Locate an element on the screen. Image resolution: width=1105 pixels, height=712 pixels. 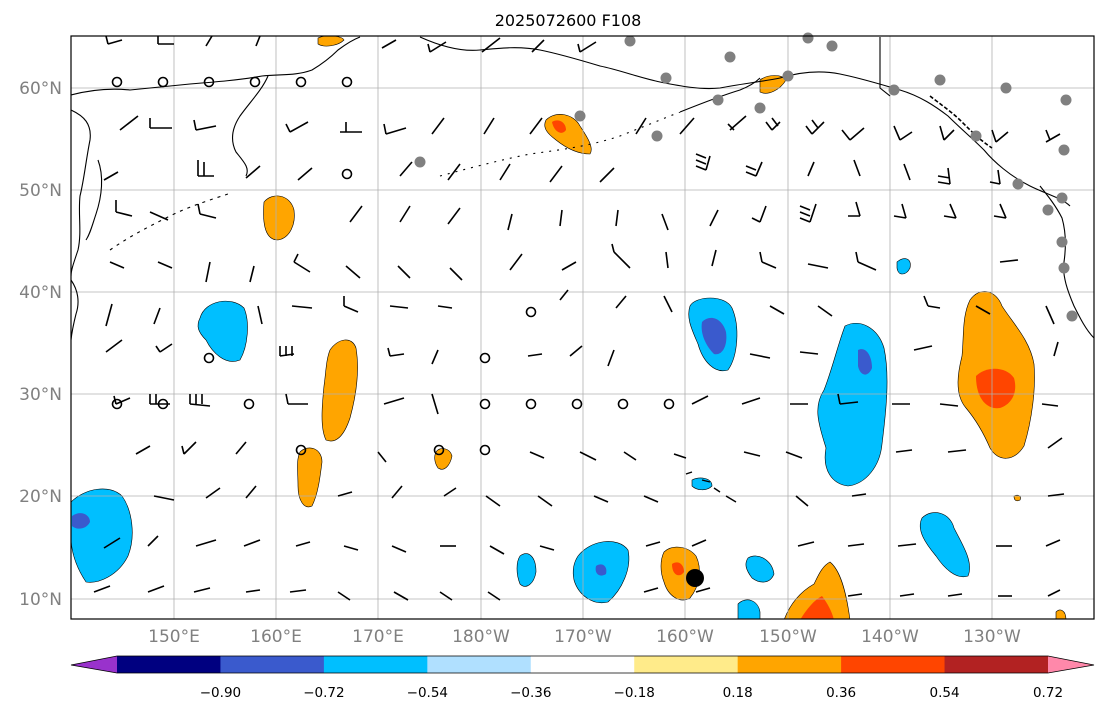
map-title: 2025072600 F108 is located at coordinates (568, 20).